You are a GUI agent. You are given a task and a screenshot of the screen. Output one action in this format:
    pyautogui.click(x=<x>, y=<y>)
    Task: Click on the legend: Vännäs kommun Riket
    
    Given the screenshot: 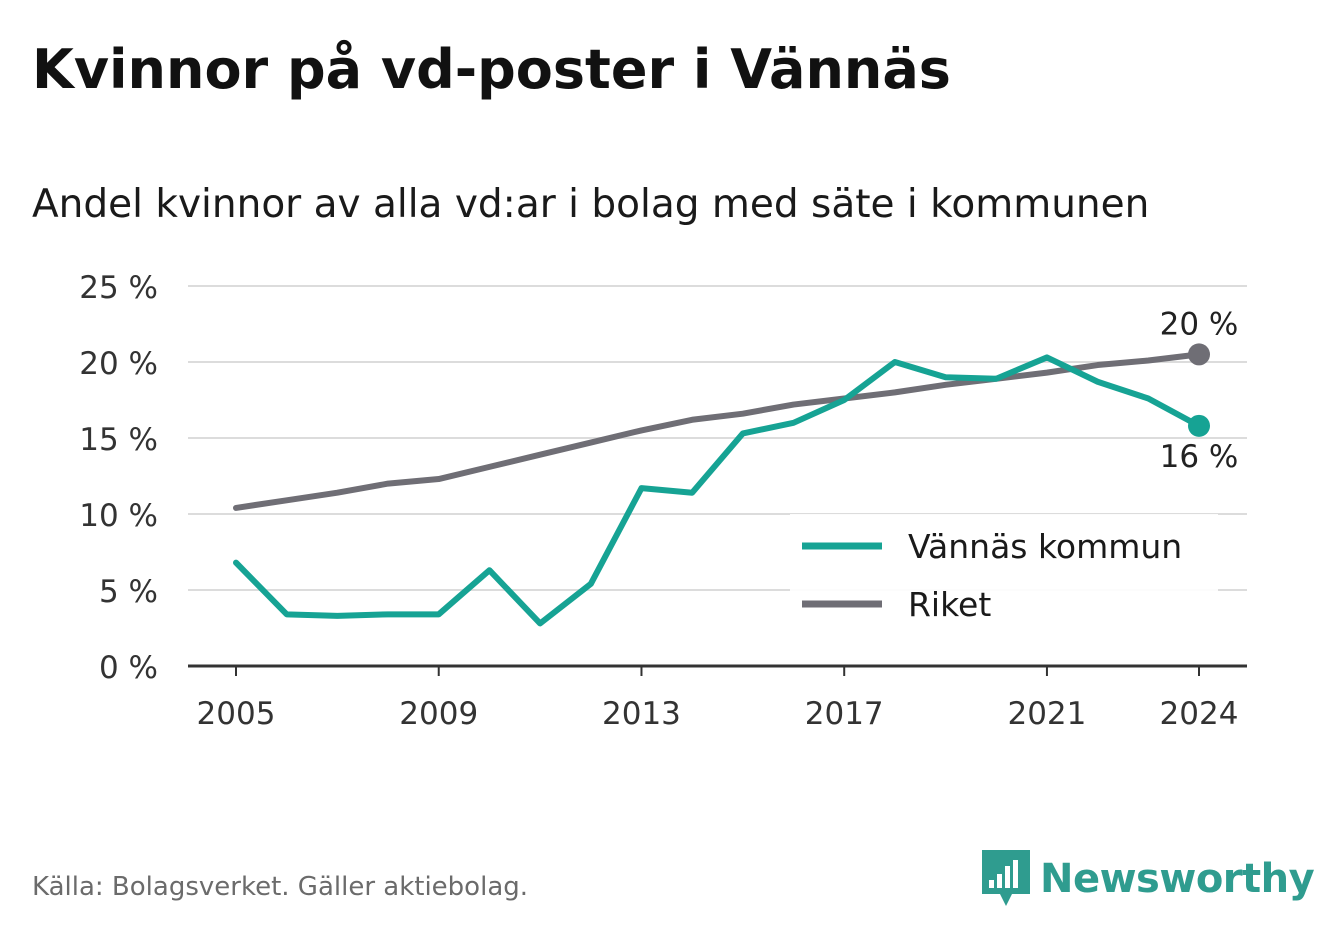 What is the action you would take?
    pyautogui.click(x=1004, y=574)
    